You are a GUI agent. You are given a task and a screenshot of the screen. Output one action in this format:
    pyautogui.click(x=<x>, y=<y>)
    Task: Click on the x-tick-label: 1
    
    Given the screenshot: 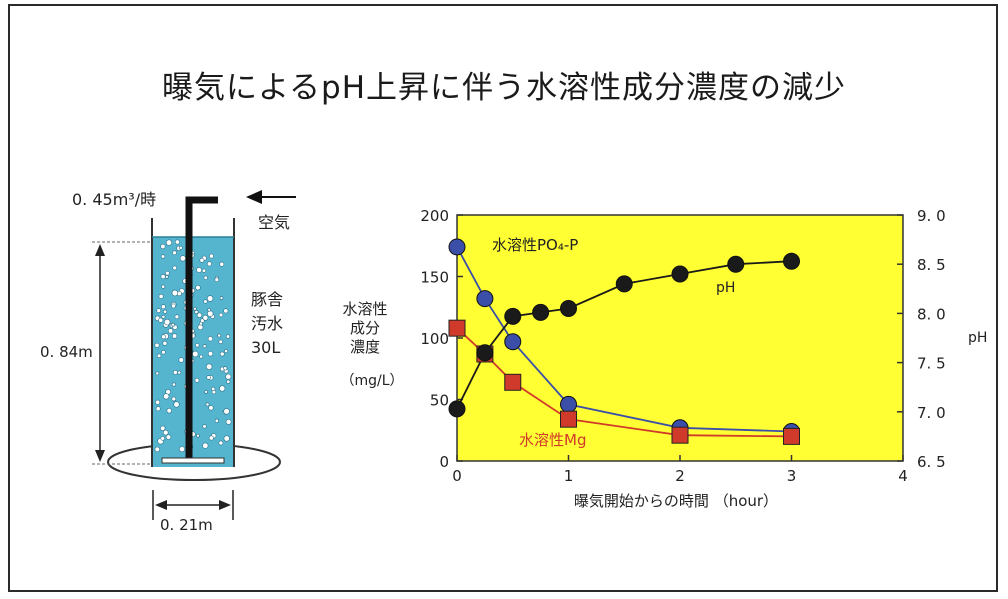 What is the action you would take?
    pyautogui.click(x=569, y=476)
    